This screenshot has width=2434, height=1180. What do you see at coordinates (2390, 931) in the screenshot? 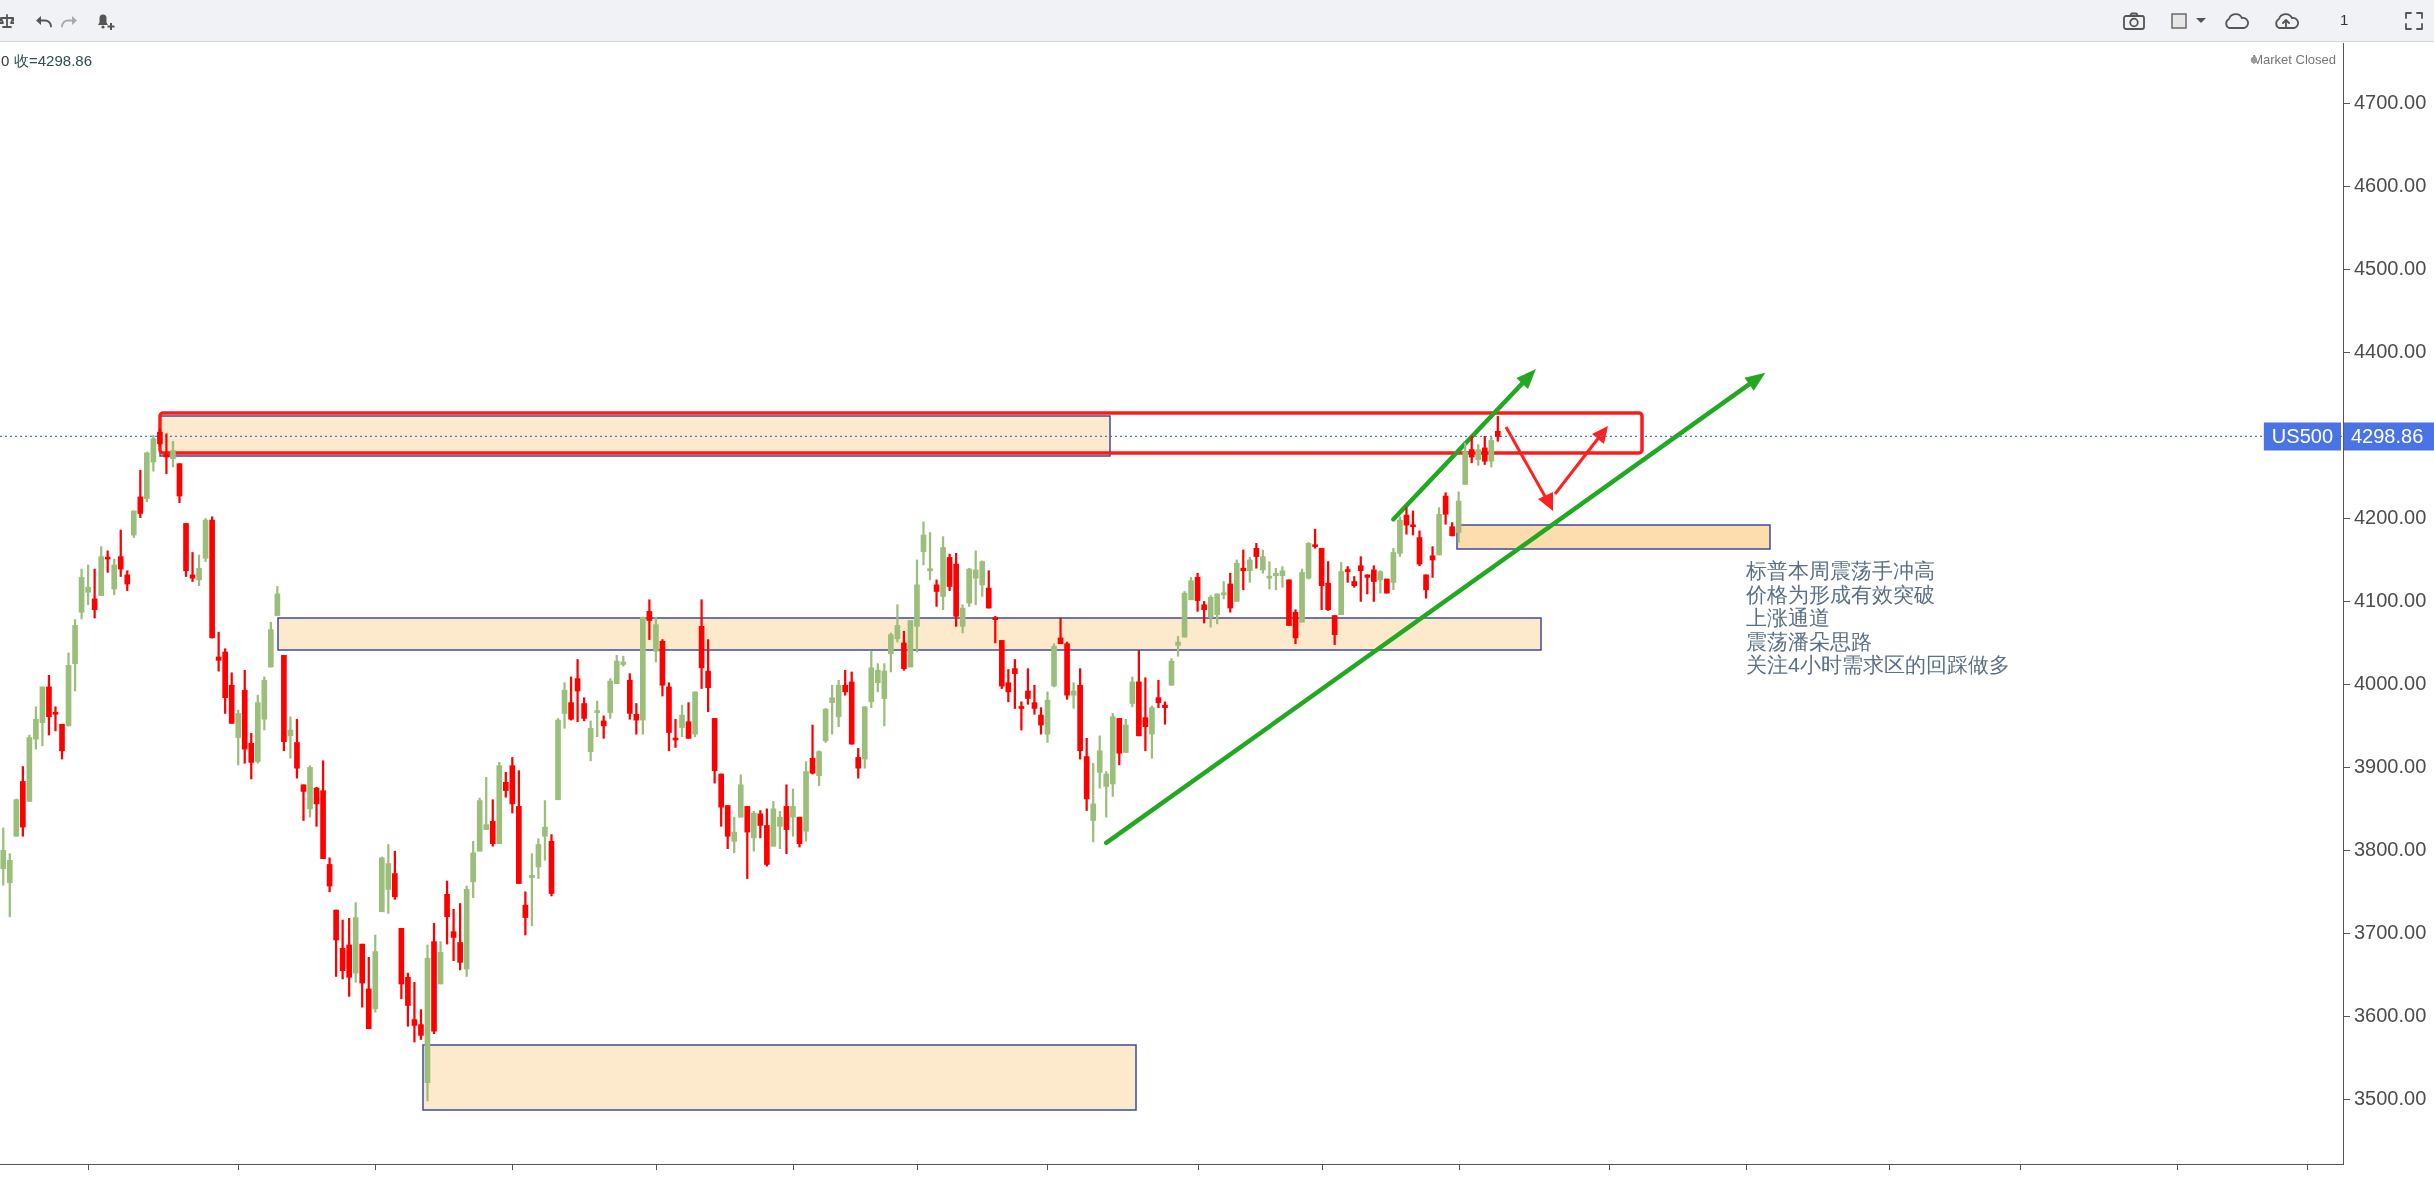
I see `y-tick-label: 3700.00` at bounding box center [2390, 931].